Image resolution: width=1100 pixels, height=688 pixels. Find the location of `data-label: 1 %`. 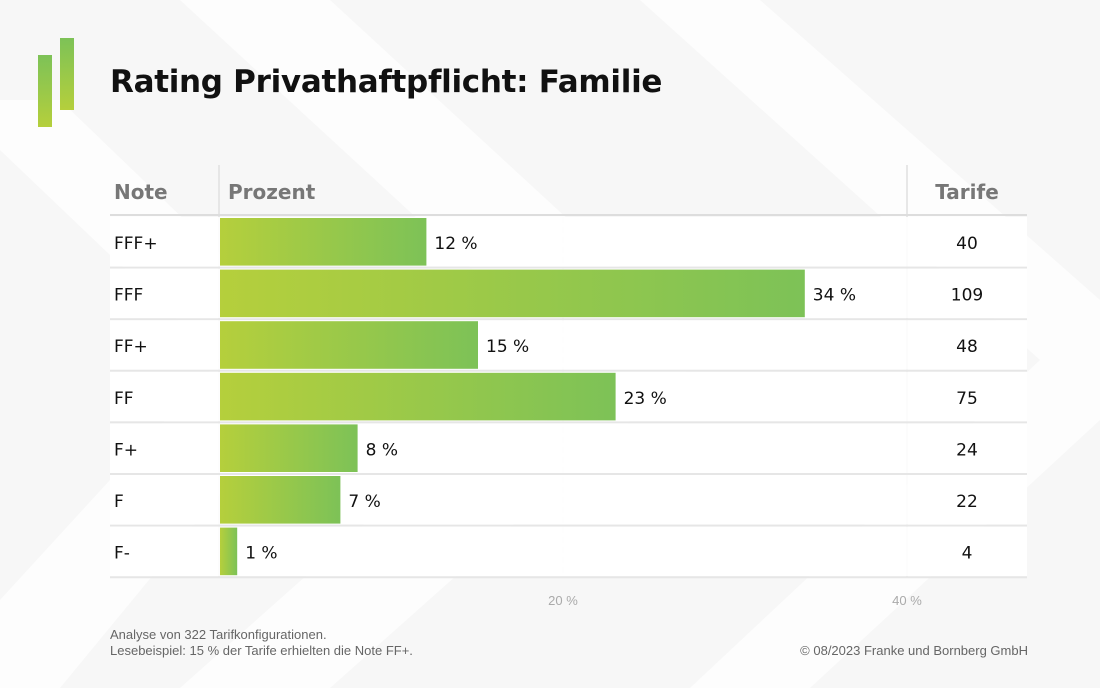

data-label: 1 % is located at coordinates (261, 554).